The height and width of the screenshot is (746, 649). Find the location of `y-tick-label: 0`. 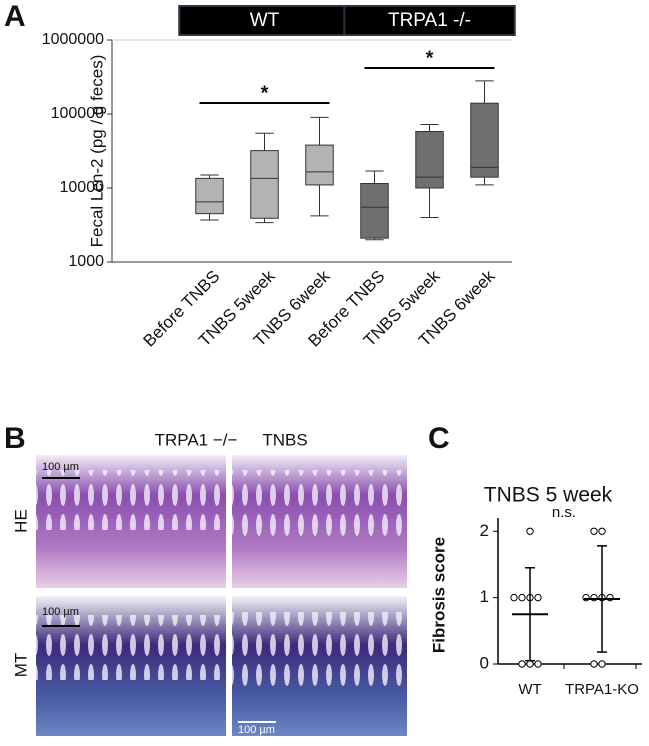

y-tick-label: 0 is located at coordinates (484, 662).